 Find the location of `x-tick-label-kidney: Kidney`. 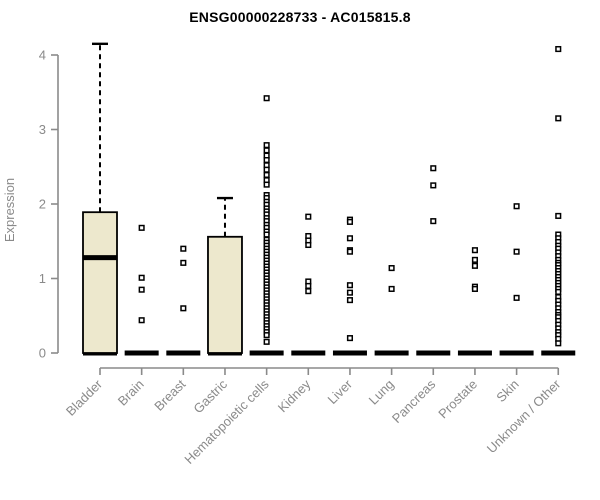

x-tick-label-kidney: Kidney is located at coordinates (294, 395).